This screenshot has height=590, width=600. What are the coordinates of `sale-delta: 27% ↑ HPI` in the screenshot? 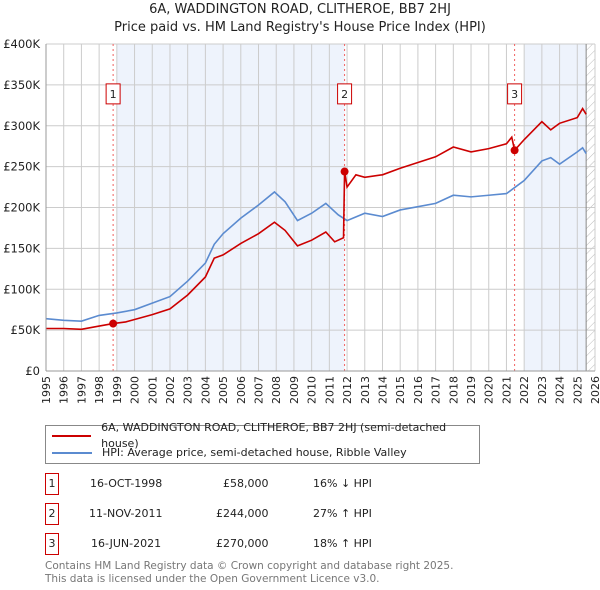 It's located at (342, 513).